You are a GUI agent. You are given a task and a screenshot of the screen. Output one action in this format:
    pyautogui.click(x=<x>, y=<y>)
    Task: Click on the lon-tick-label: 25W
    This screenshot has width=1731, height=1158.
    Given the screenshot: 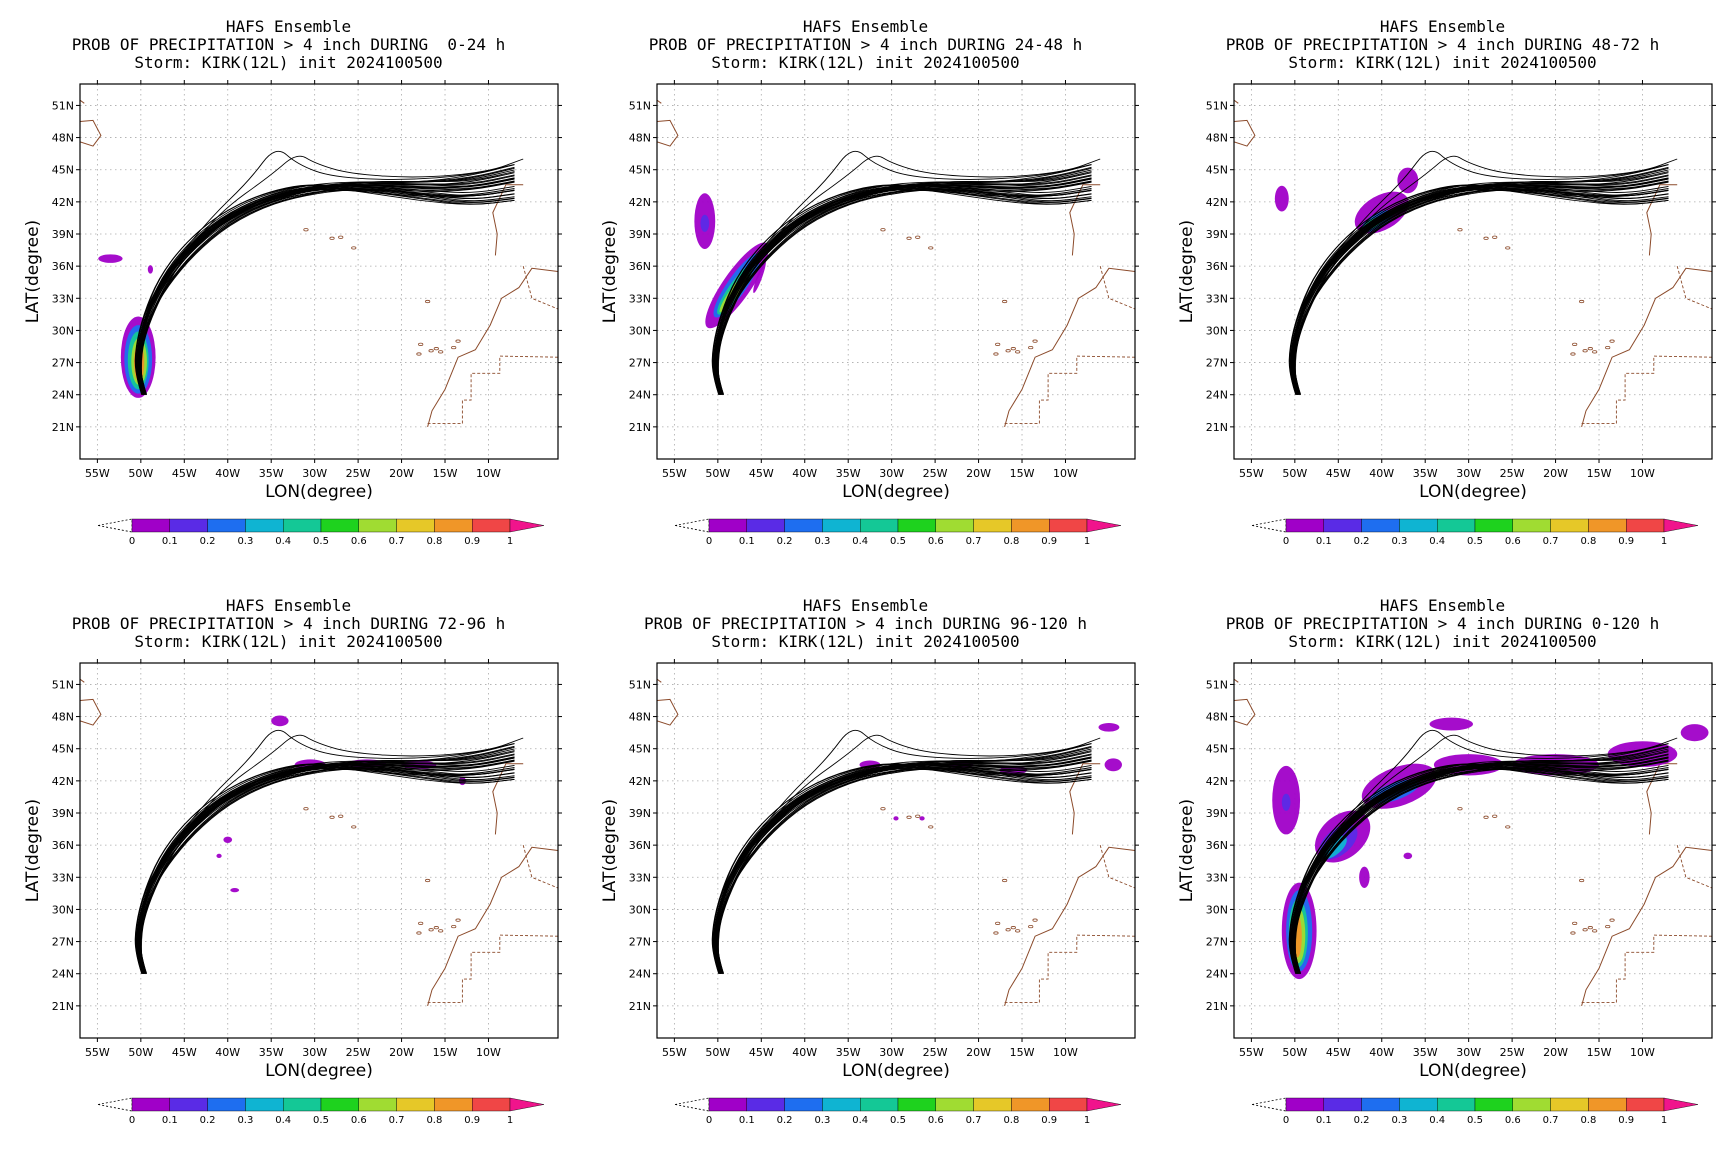 What is the action you would take?
    pyautogui.click(x=1512, y=473)
    